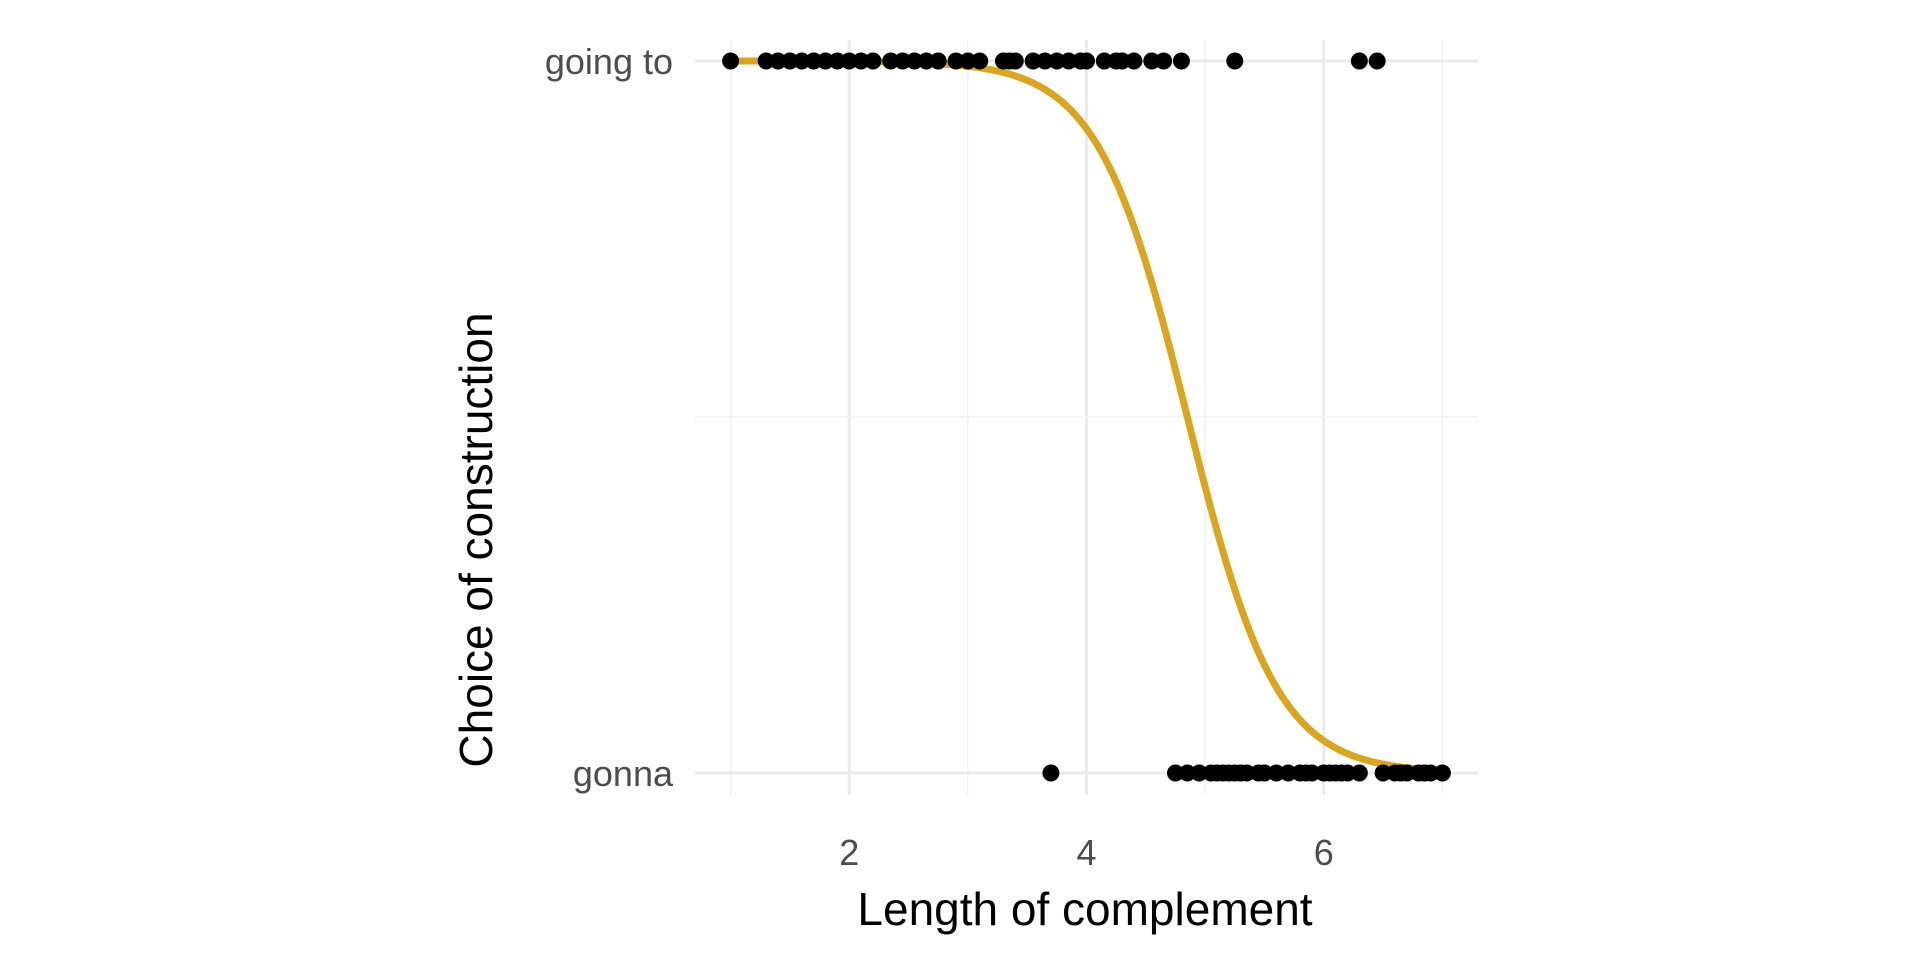 This screenshot has width=1920, height=960. What do you see at coordinates (1086, 852) in the screenshot?
I see `x-tick-label: 4` at bounding box center [1086, 852].